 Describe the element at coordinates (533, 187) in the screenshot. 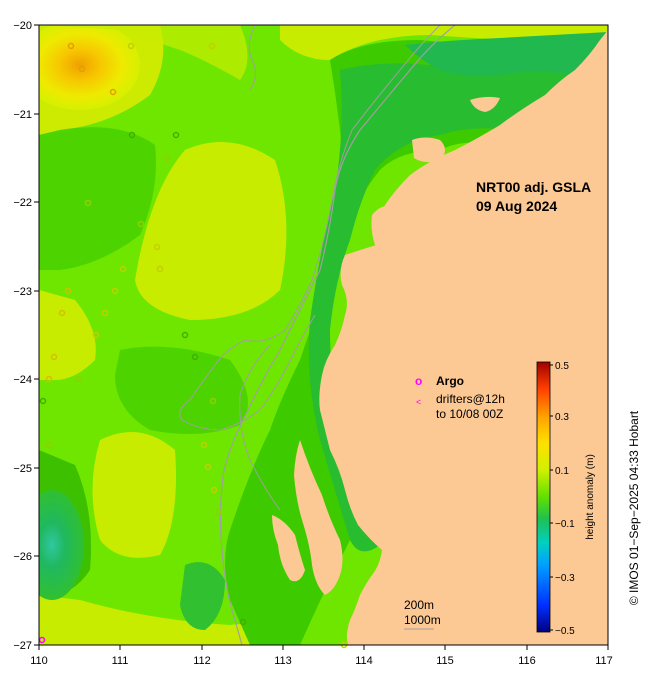

I see `map-title: NRT00 adj. GSLA` at that location.